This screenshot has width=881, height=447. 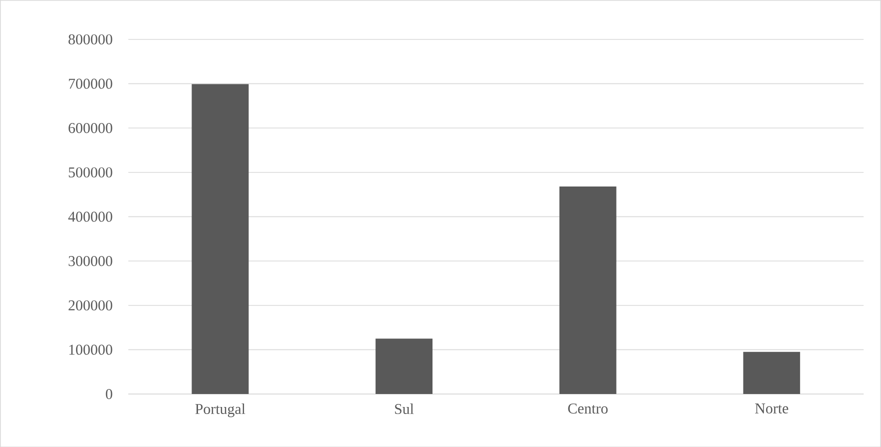 I want to click on y-tick-label: 500000, so click(x=90, y=172).